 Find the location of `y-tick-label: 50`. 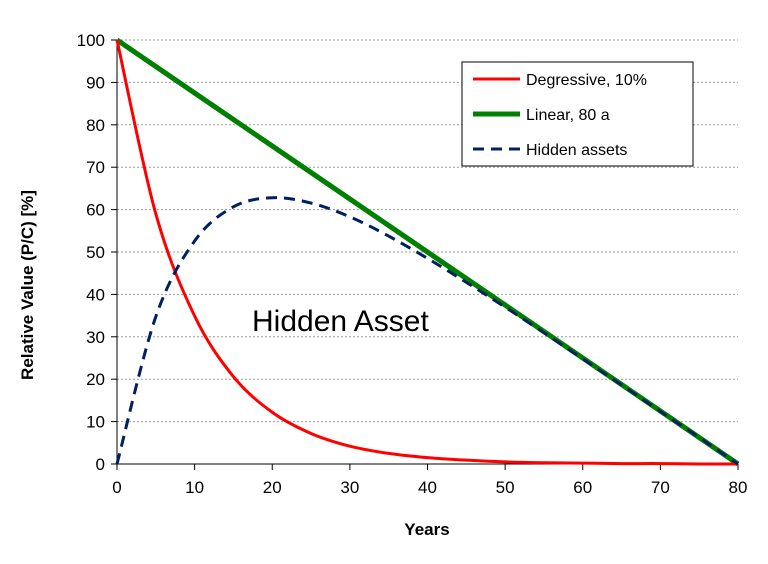

y-tick-label: 50 is located at coordinates (95, 252).